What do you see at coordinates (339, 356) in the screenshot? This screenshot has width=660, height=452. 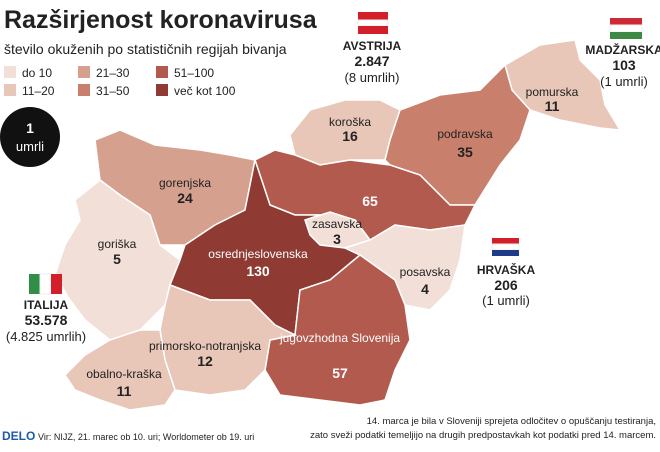 I see `jugovzhodna-label: jugovzhodna Slovenija 57` at bounding box center [339, 356].